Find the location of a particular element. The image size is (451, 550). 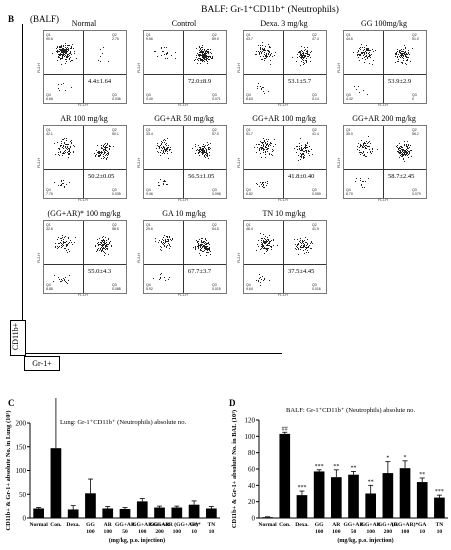

flow-y-axis-label: FL2-H is located at coordinates (38, 68).